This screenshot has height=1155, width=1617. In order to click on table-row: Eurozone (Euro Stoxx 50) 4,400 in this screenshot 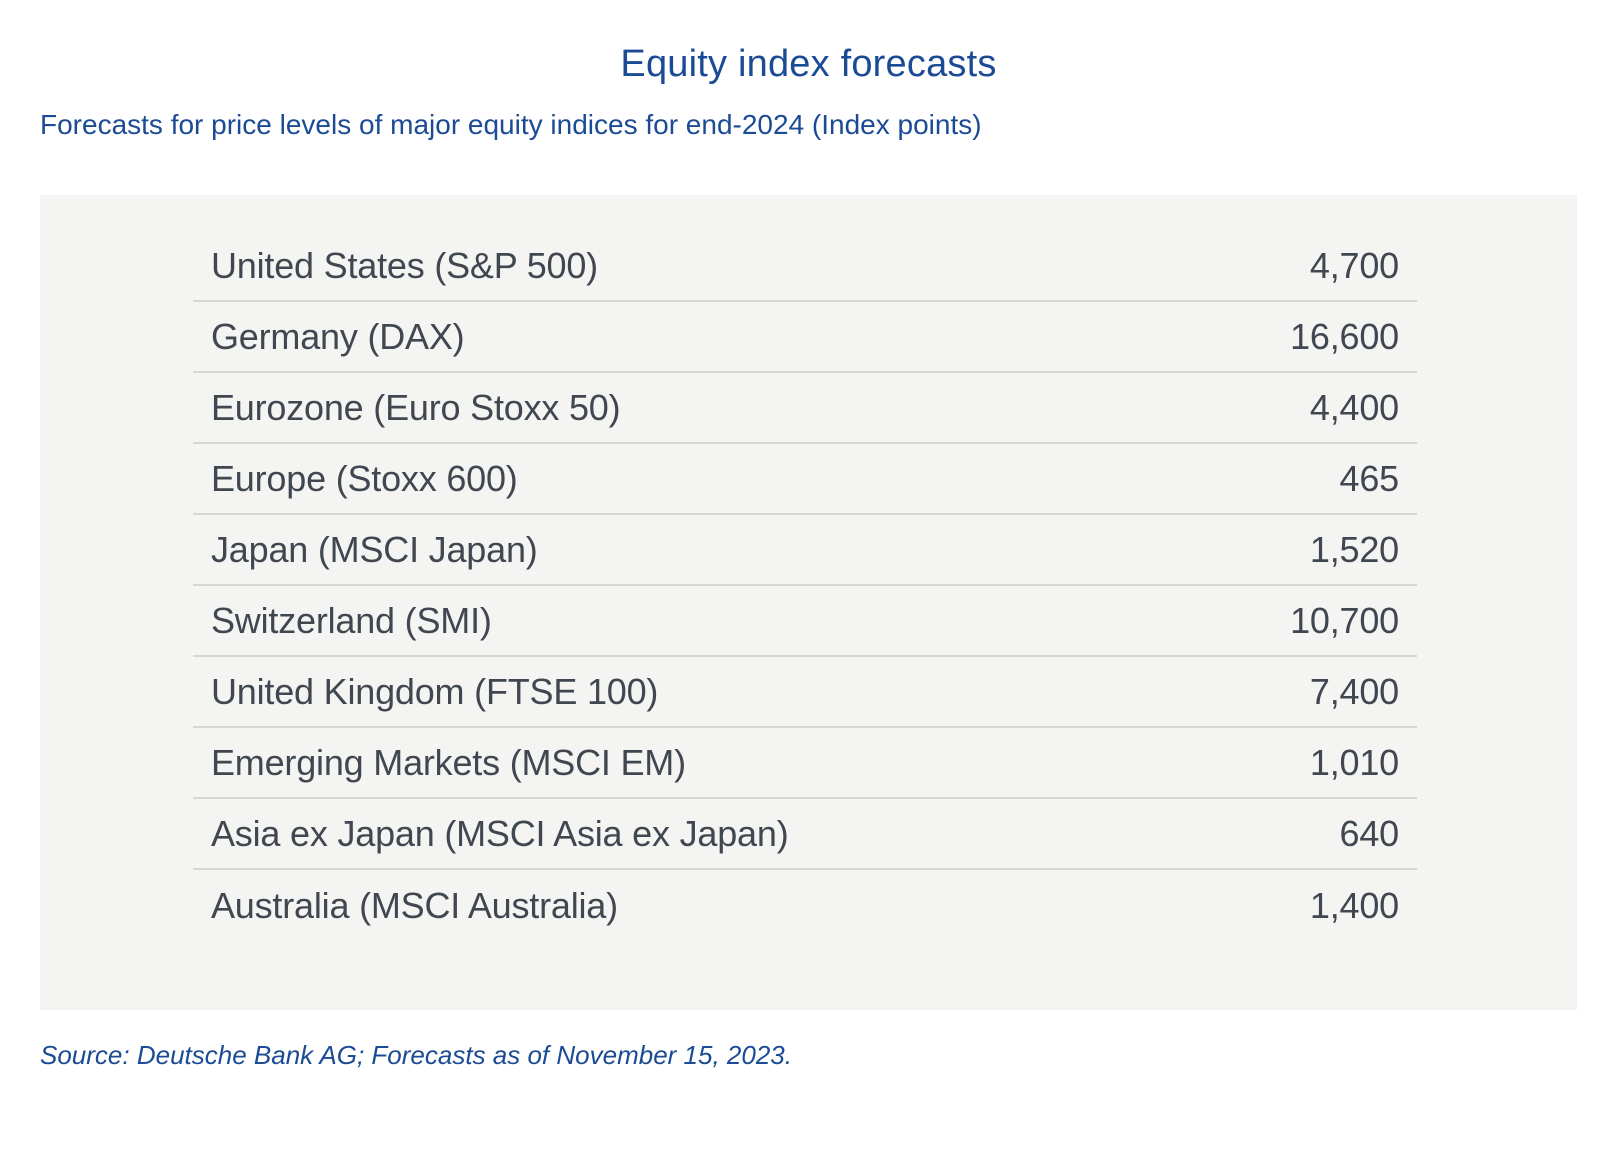, I will do `click(805, 408)`.